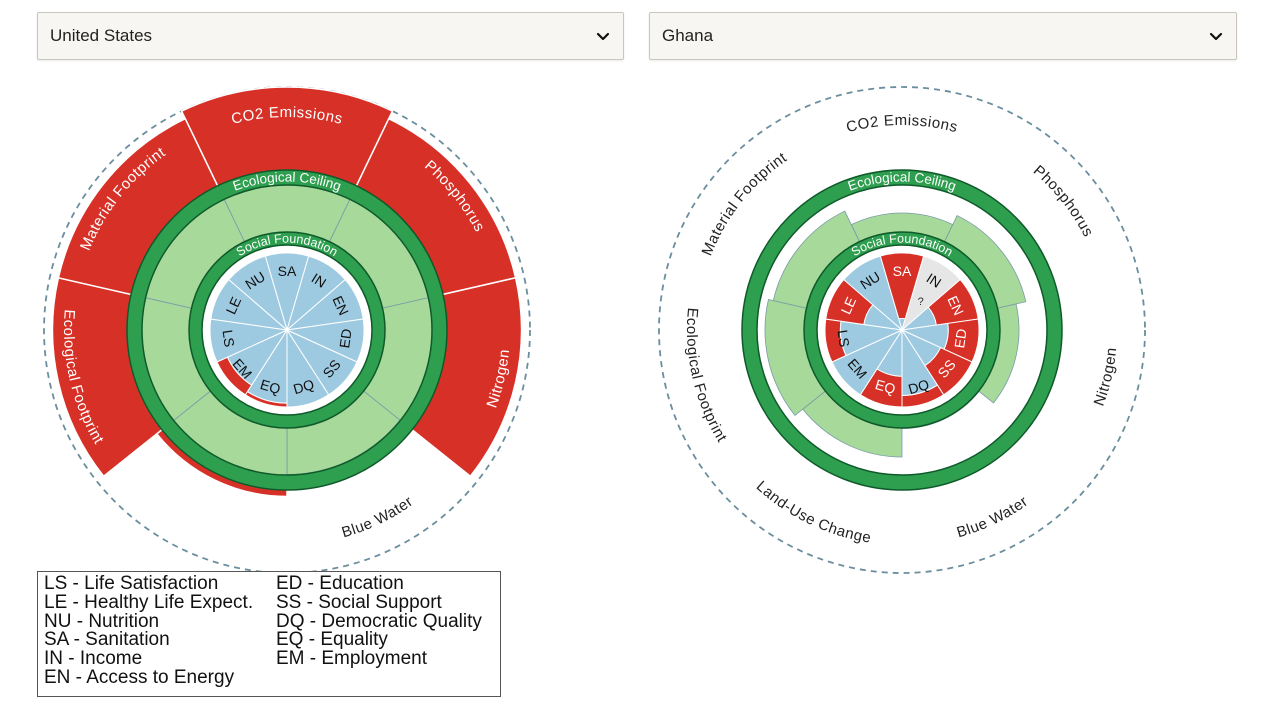 Image resolution: width=1267 pixels, height=712 pixels. Describe the element at coordinates (706, 376) in the screenshot. I see `ecological-category-label: Ecological Footprint` at that location.